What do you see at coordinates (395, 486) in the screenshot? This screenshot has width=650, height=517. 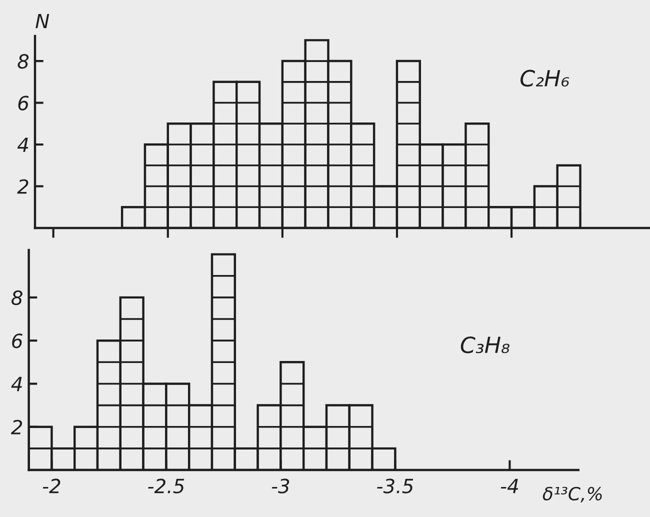 I see `x-tick-label: -3.5` at bounding box center [395, 486].